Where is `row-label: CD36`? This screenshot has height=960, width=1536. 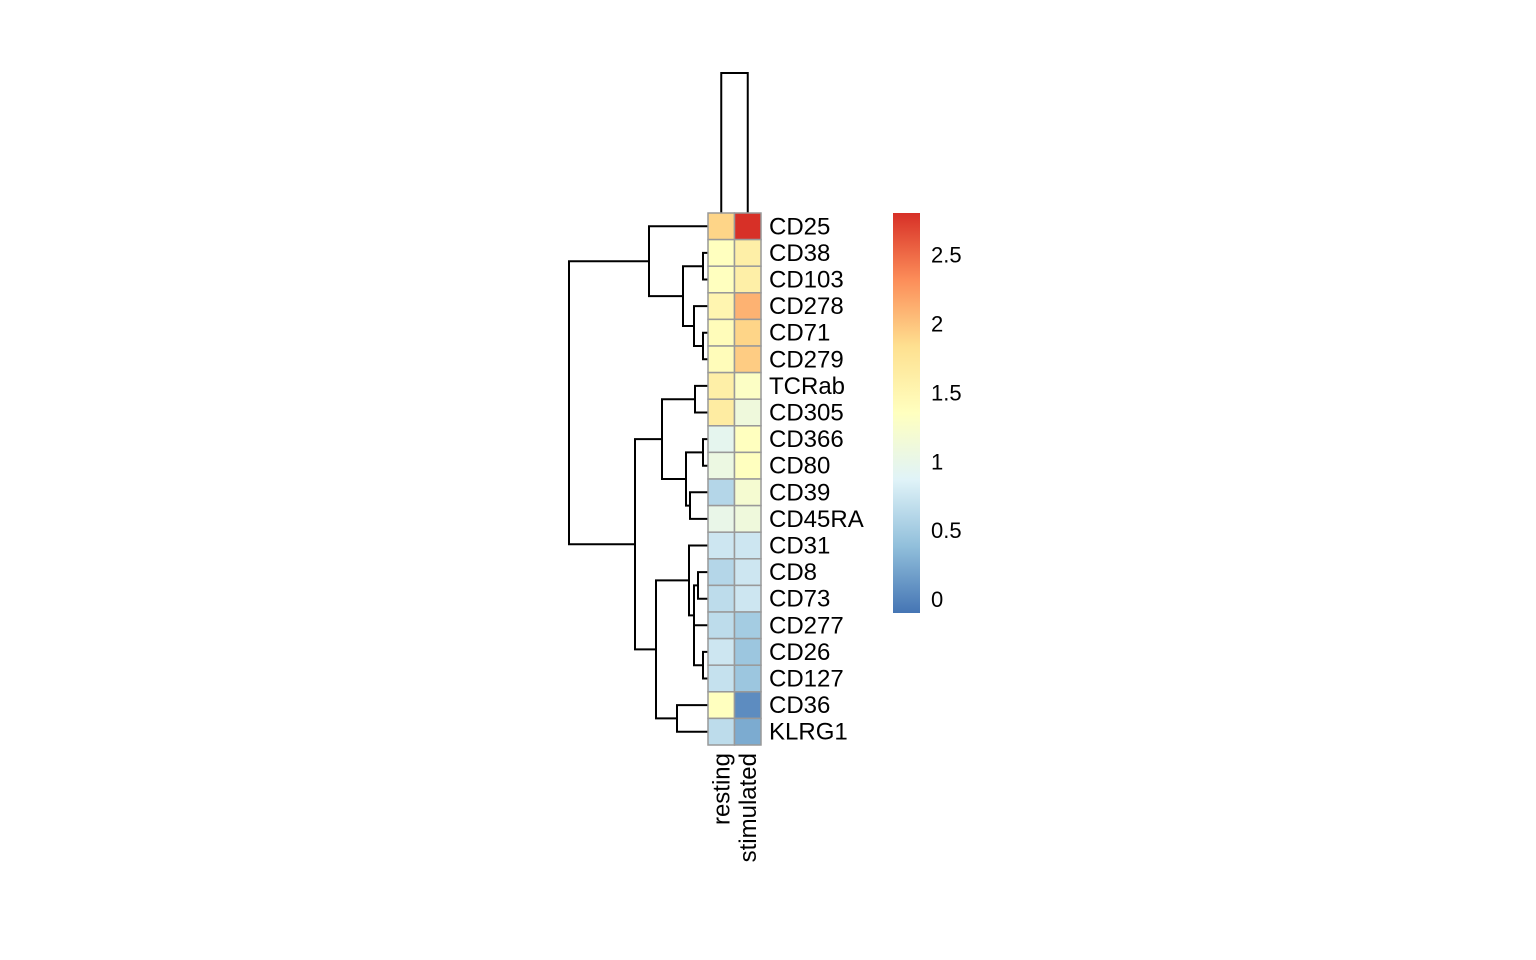
row-label: CD36 is located at coordinates (799, 705).